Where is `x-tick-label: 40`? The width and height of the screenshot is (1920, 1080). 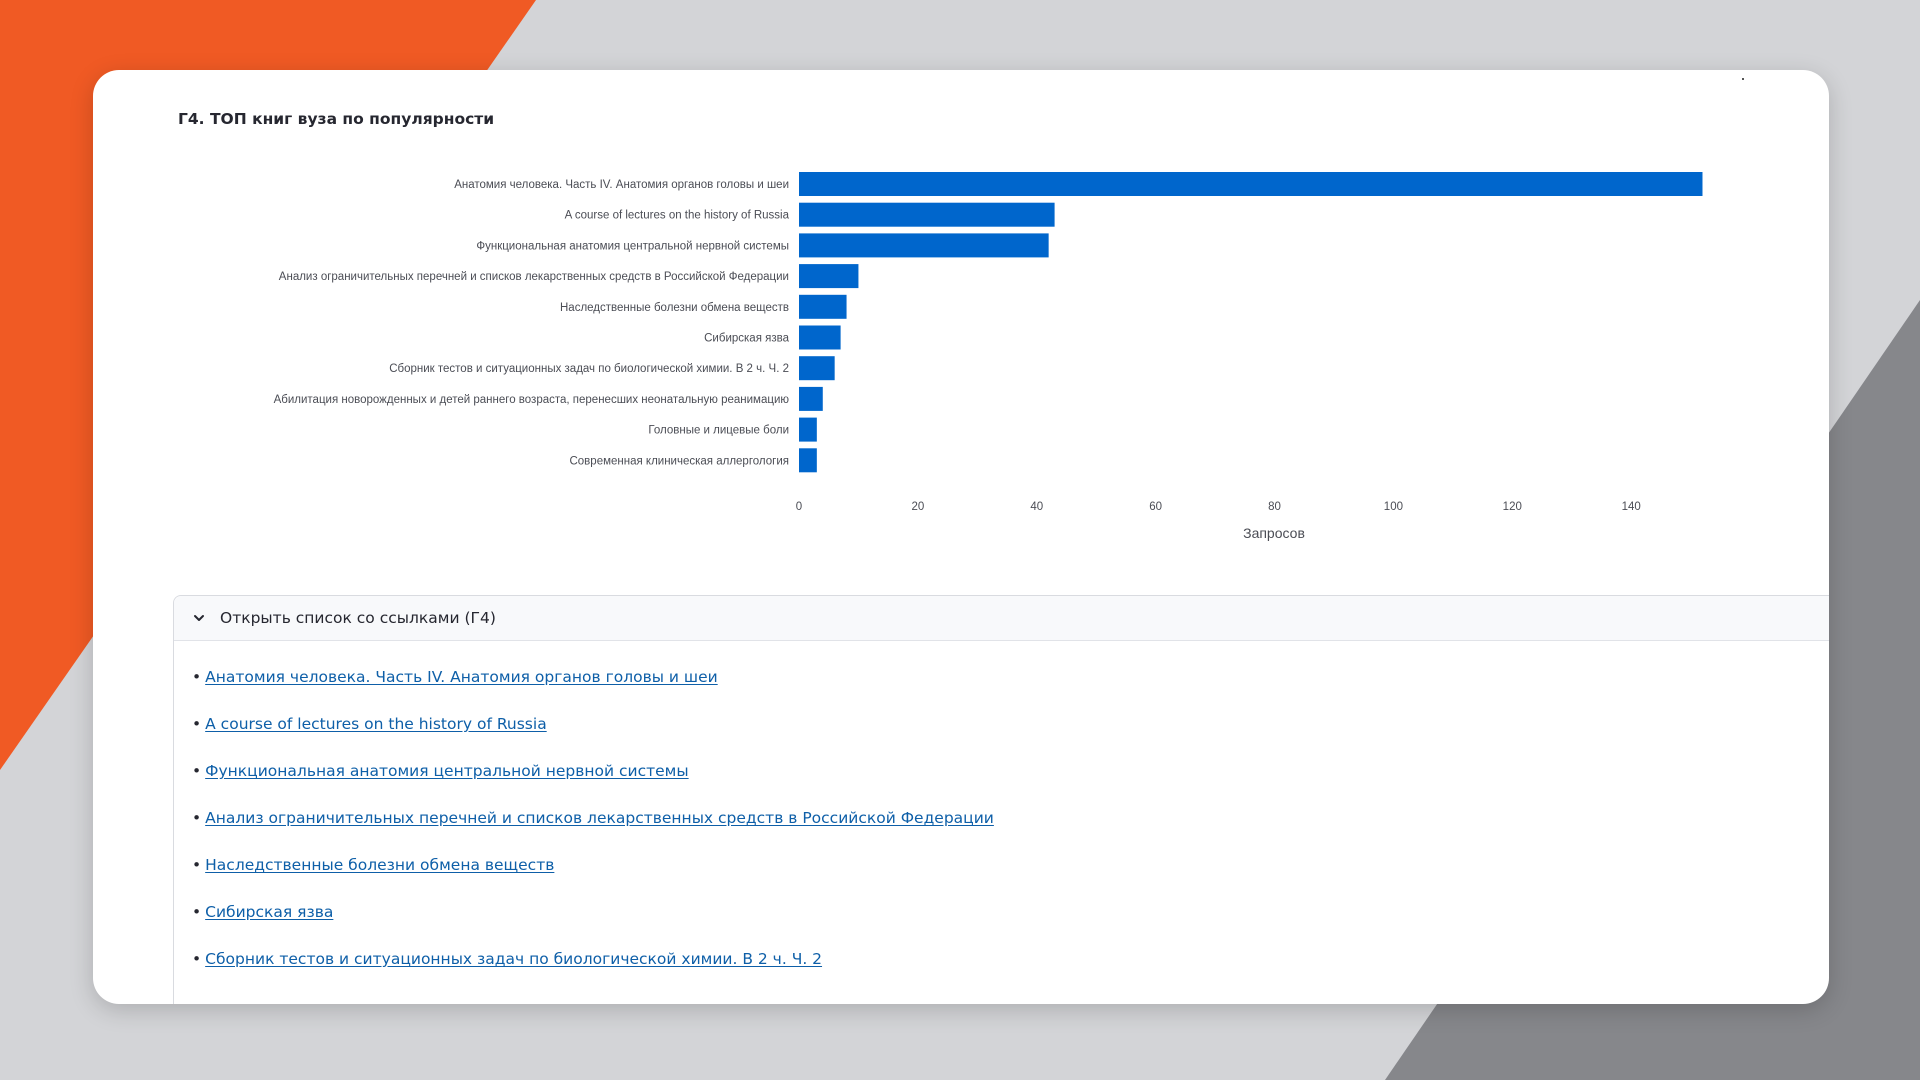 x-tick-label: 40 is located at coordinates (1036, 507).